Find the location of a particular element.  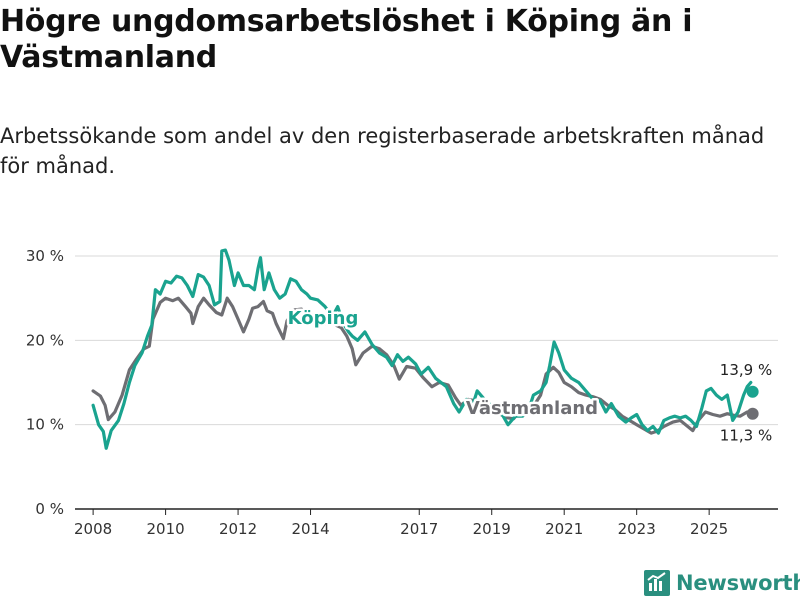

x-tick-label: 2025 is located at coordinates (709, 529).